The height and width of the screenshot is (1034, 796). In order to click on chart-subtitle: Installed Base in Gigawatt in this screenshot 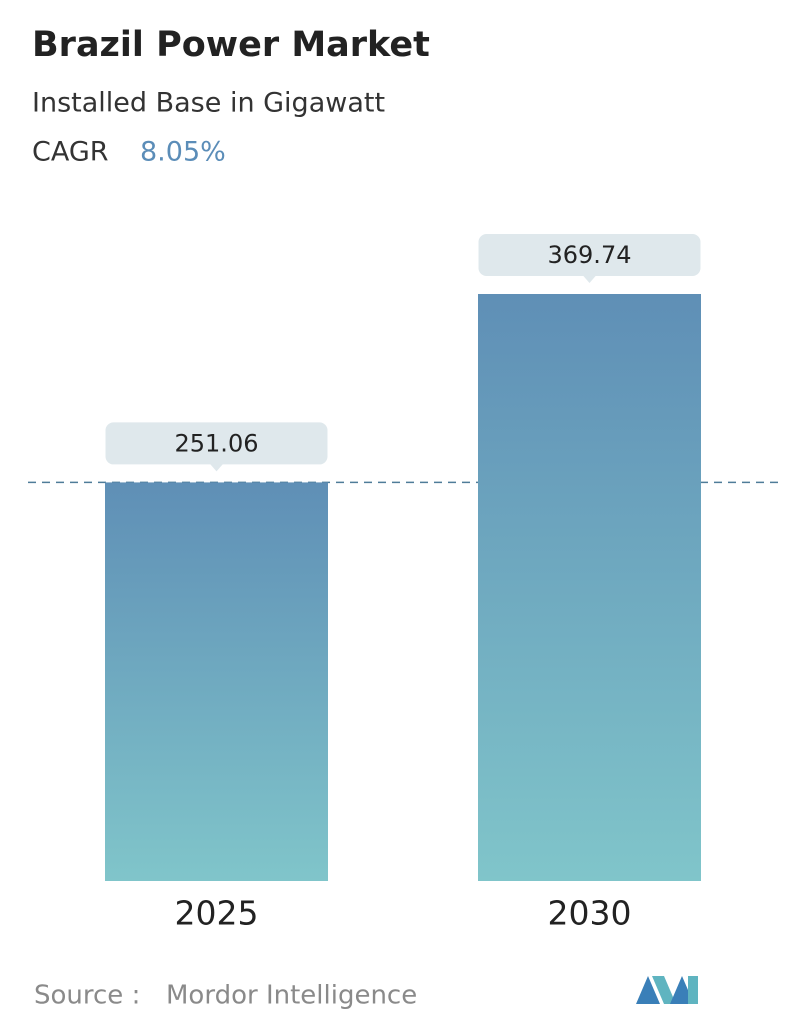, I will do `click(208, 103)`.